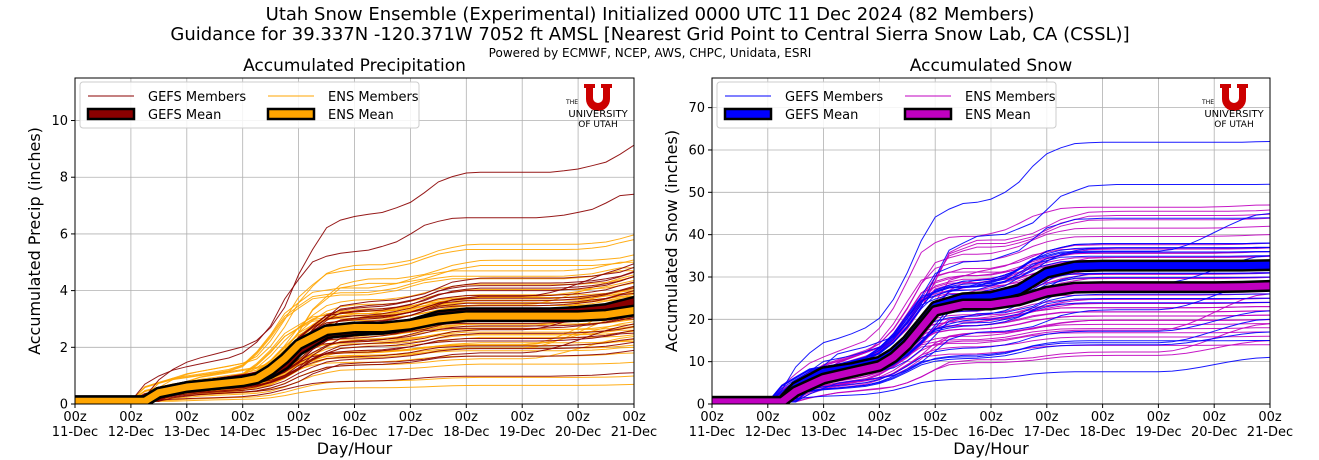 This screenshot has height=460, width=1319. I want to click on y-tick-label: 6, so click(64, 234).